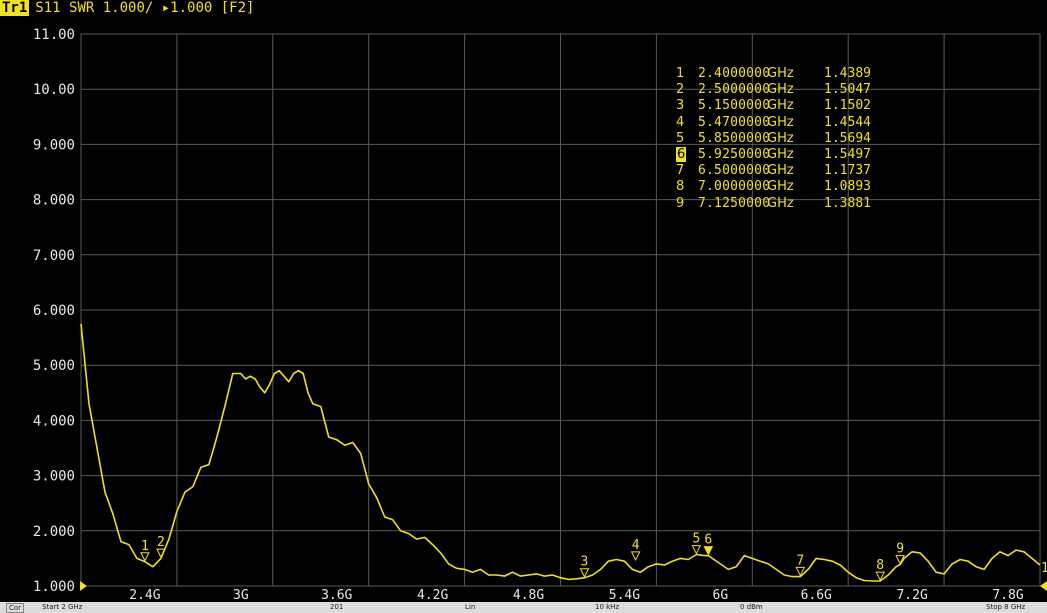 This screenshot has height=613, width=1047. I want to click on start-frequency: Start 2 GHz, so click(62, 607).